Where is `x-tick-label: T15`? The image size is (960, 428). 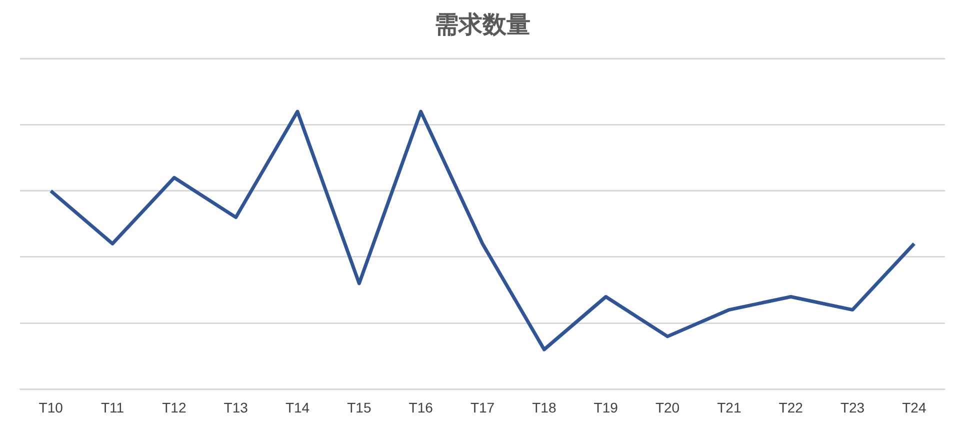
x-tick-label: T15 is located at coordinates (359, 407).